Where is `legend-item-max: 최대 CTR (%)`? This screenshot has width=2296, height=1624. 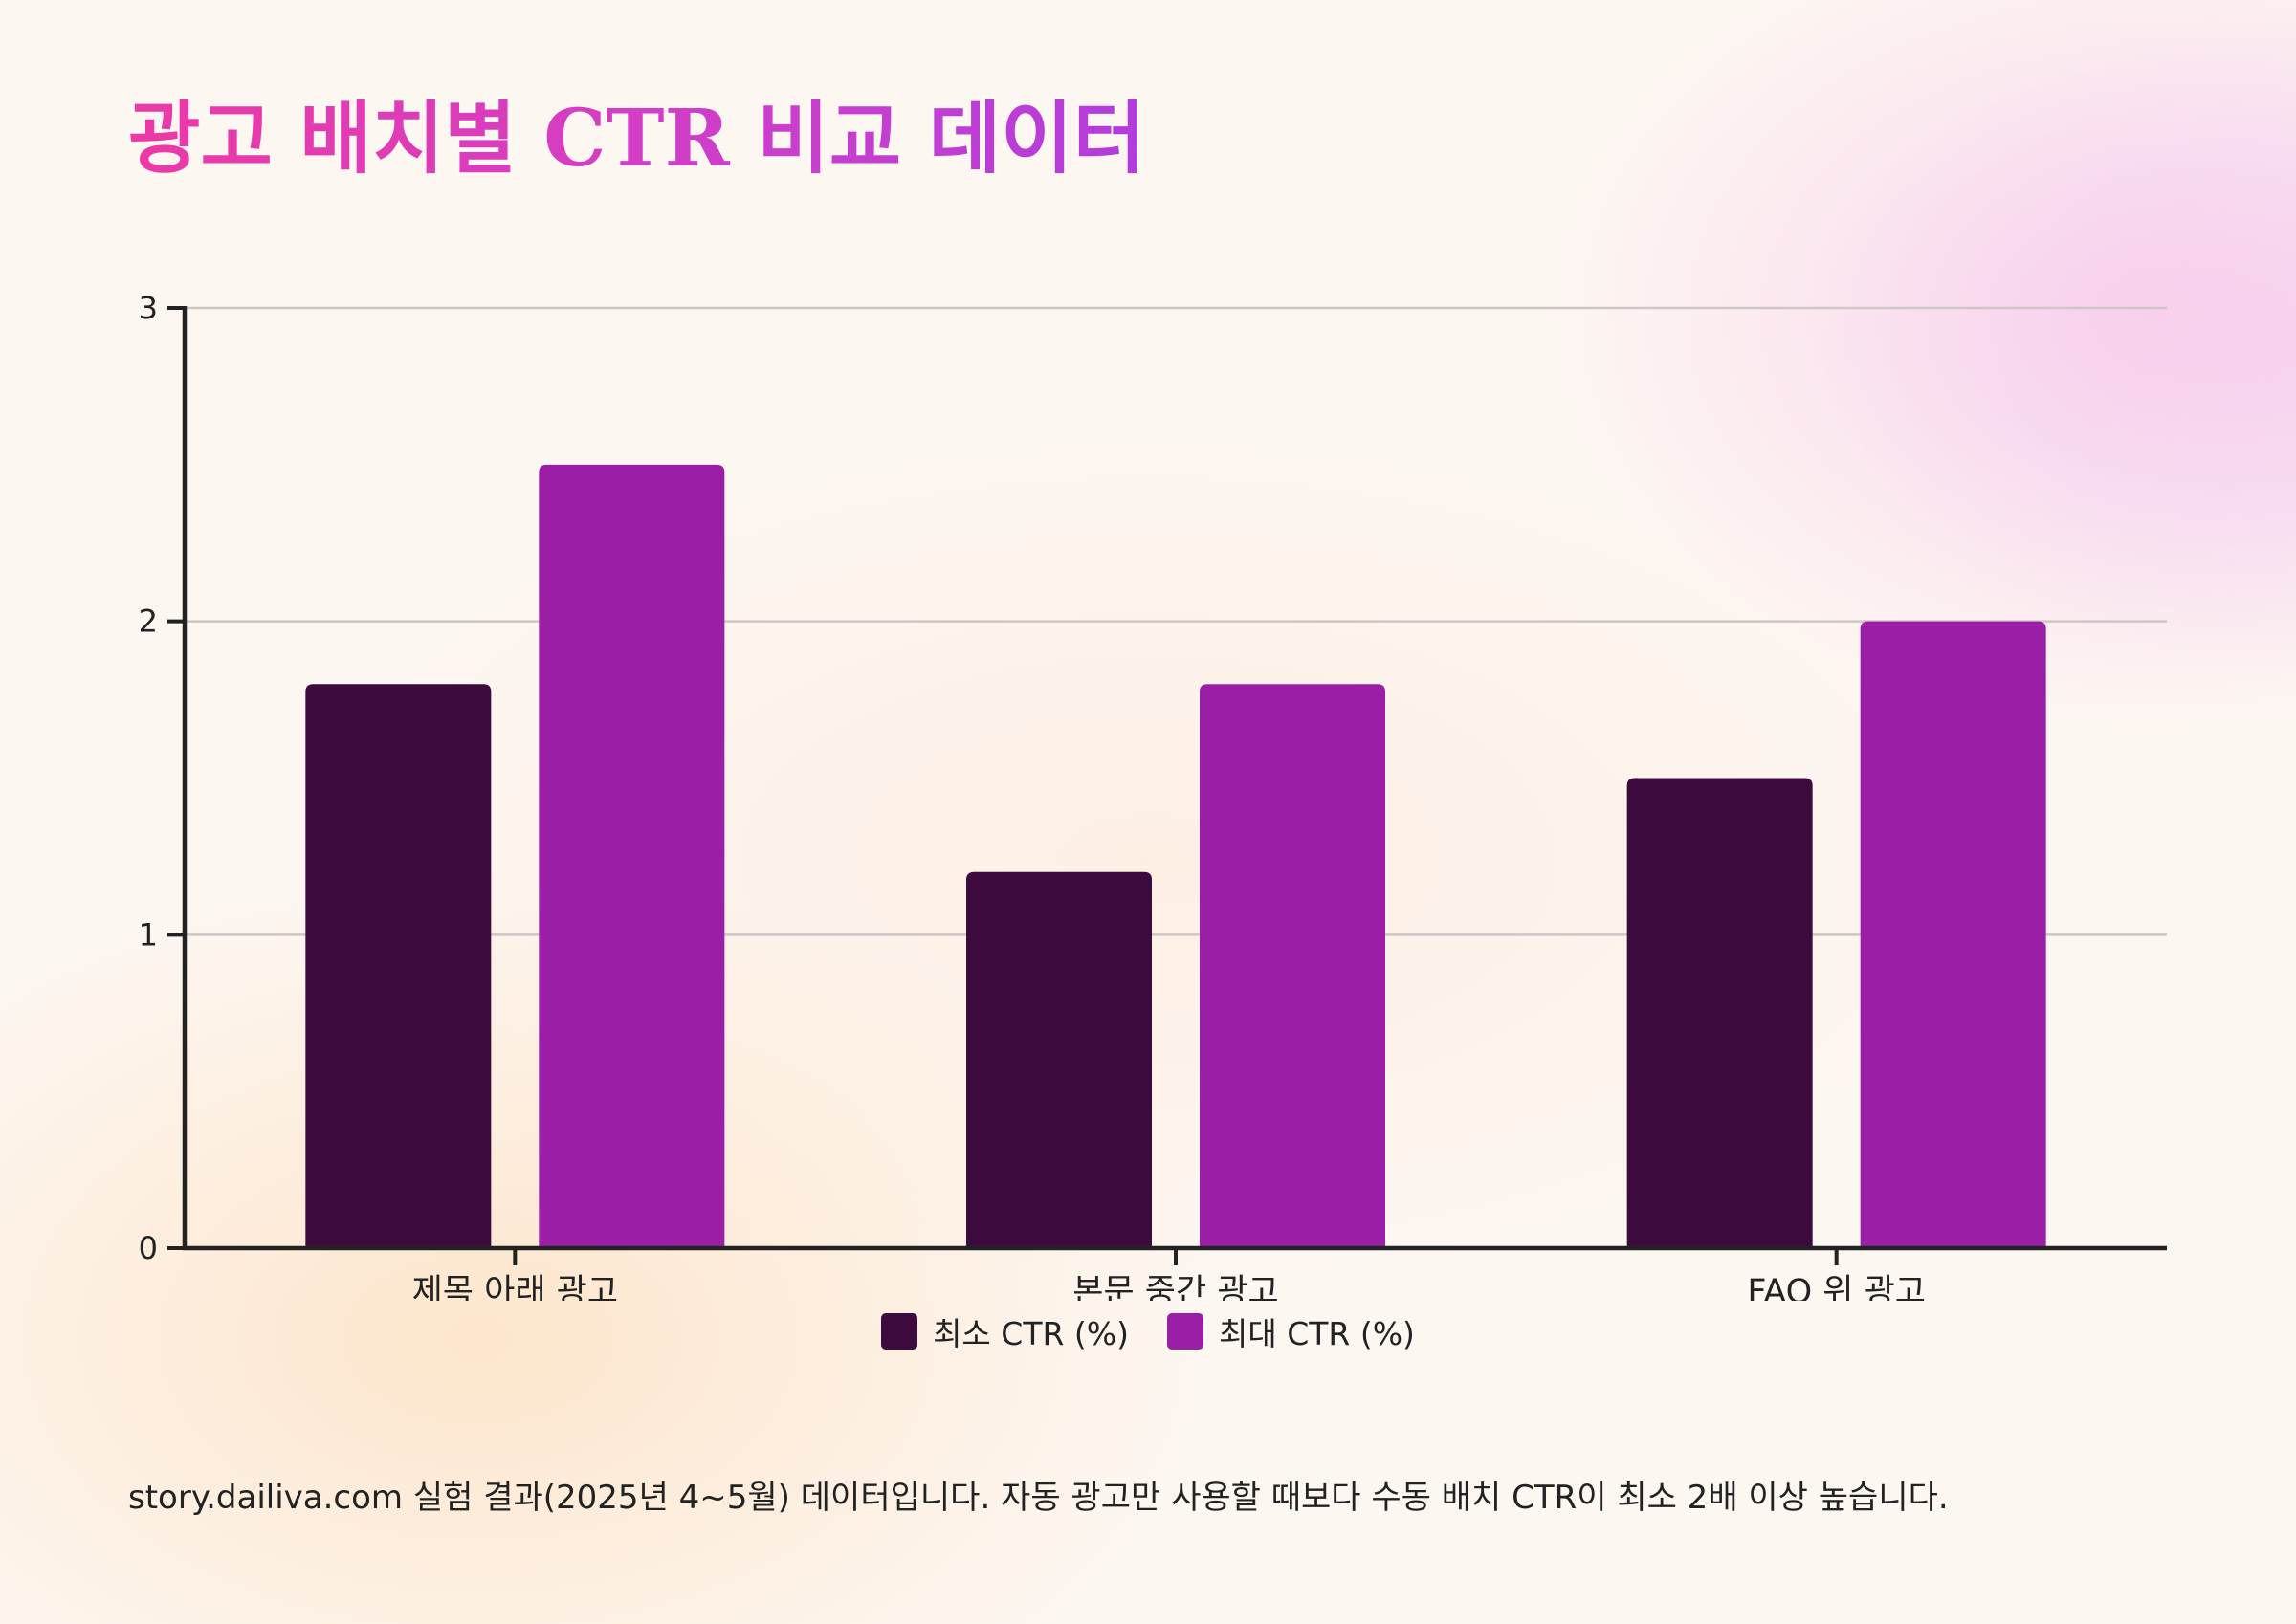
legend-item-max: 최대 CTR (%) is located at coordinates (1291, 1331).